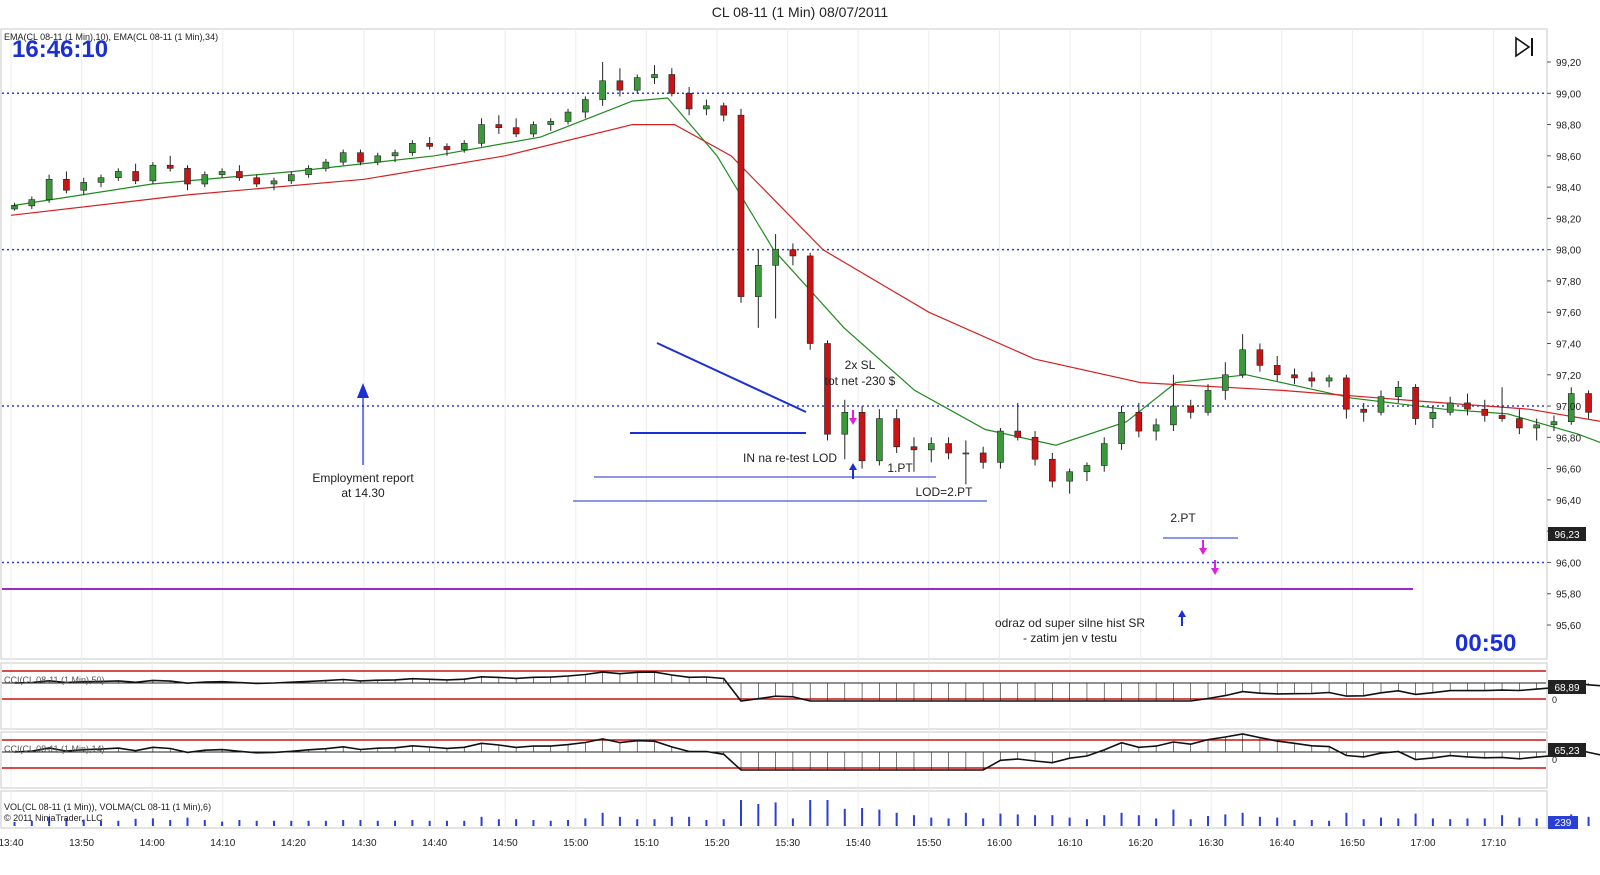 The width and height of the screenshot is (1600, 875). What do you see at coordinates (1568, 626) in the screenshot?
I see `y-tick-label: 95,60` at bounding box center [1568, 626].